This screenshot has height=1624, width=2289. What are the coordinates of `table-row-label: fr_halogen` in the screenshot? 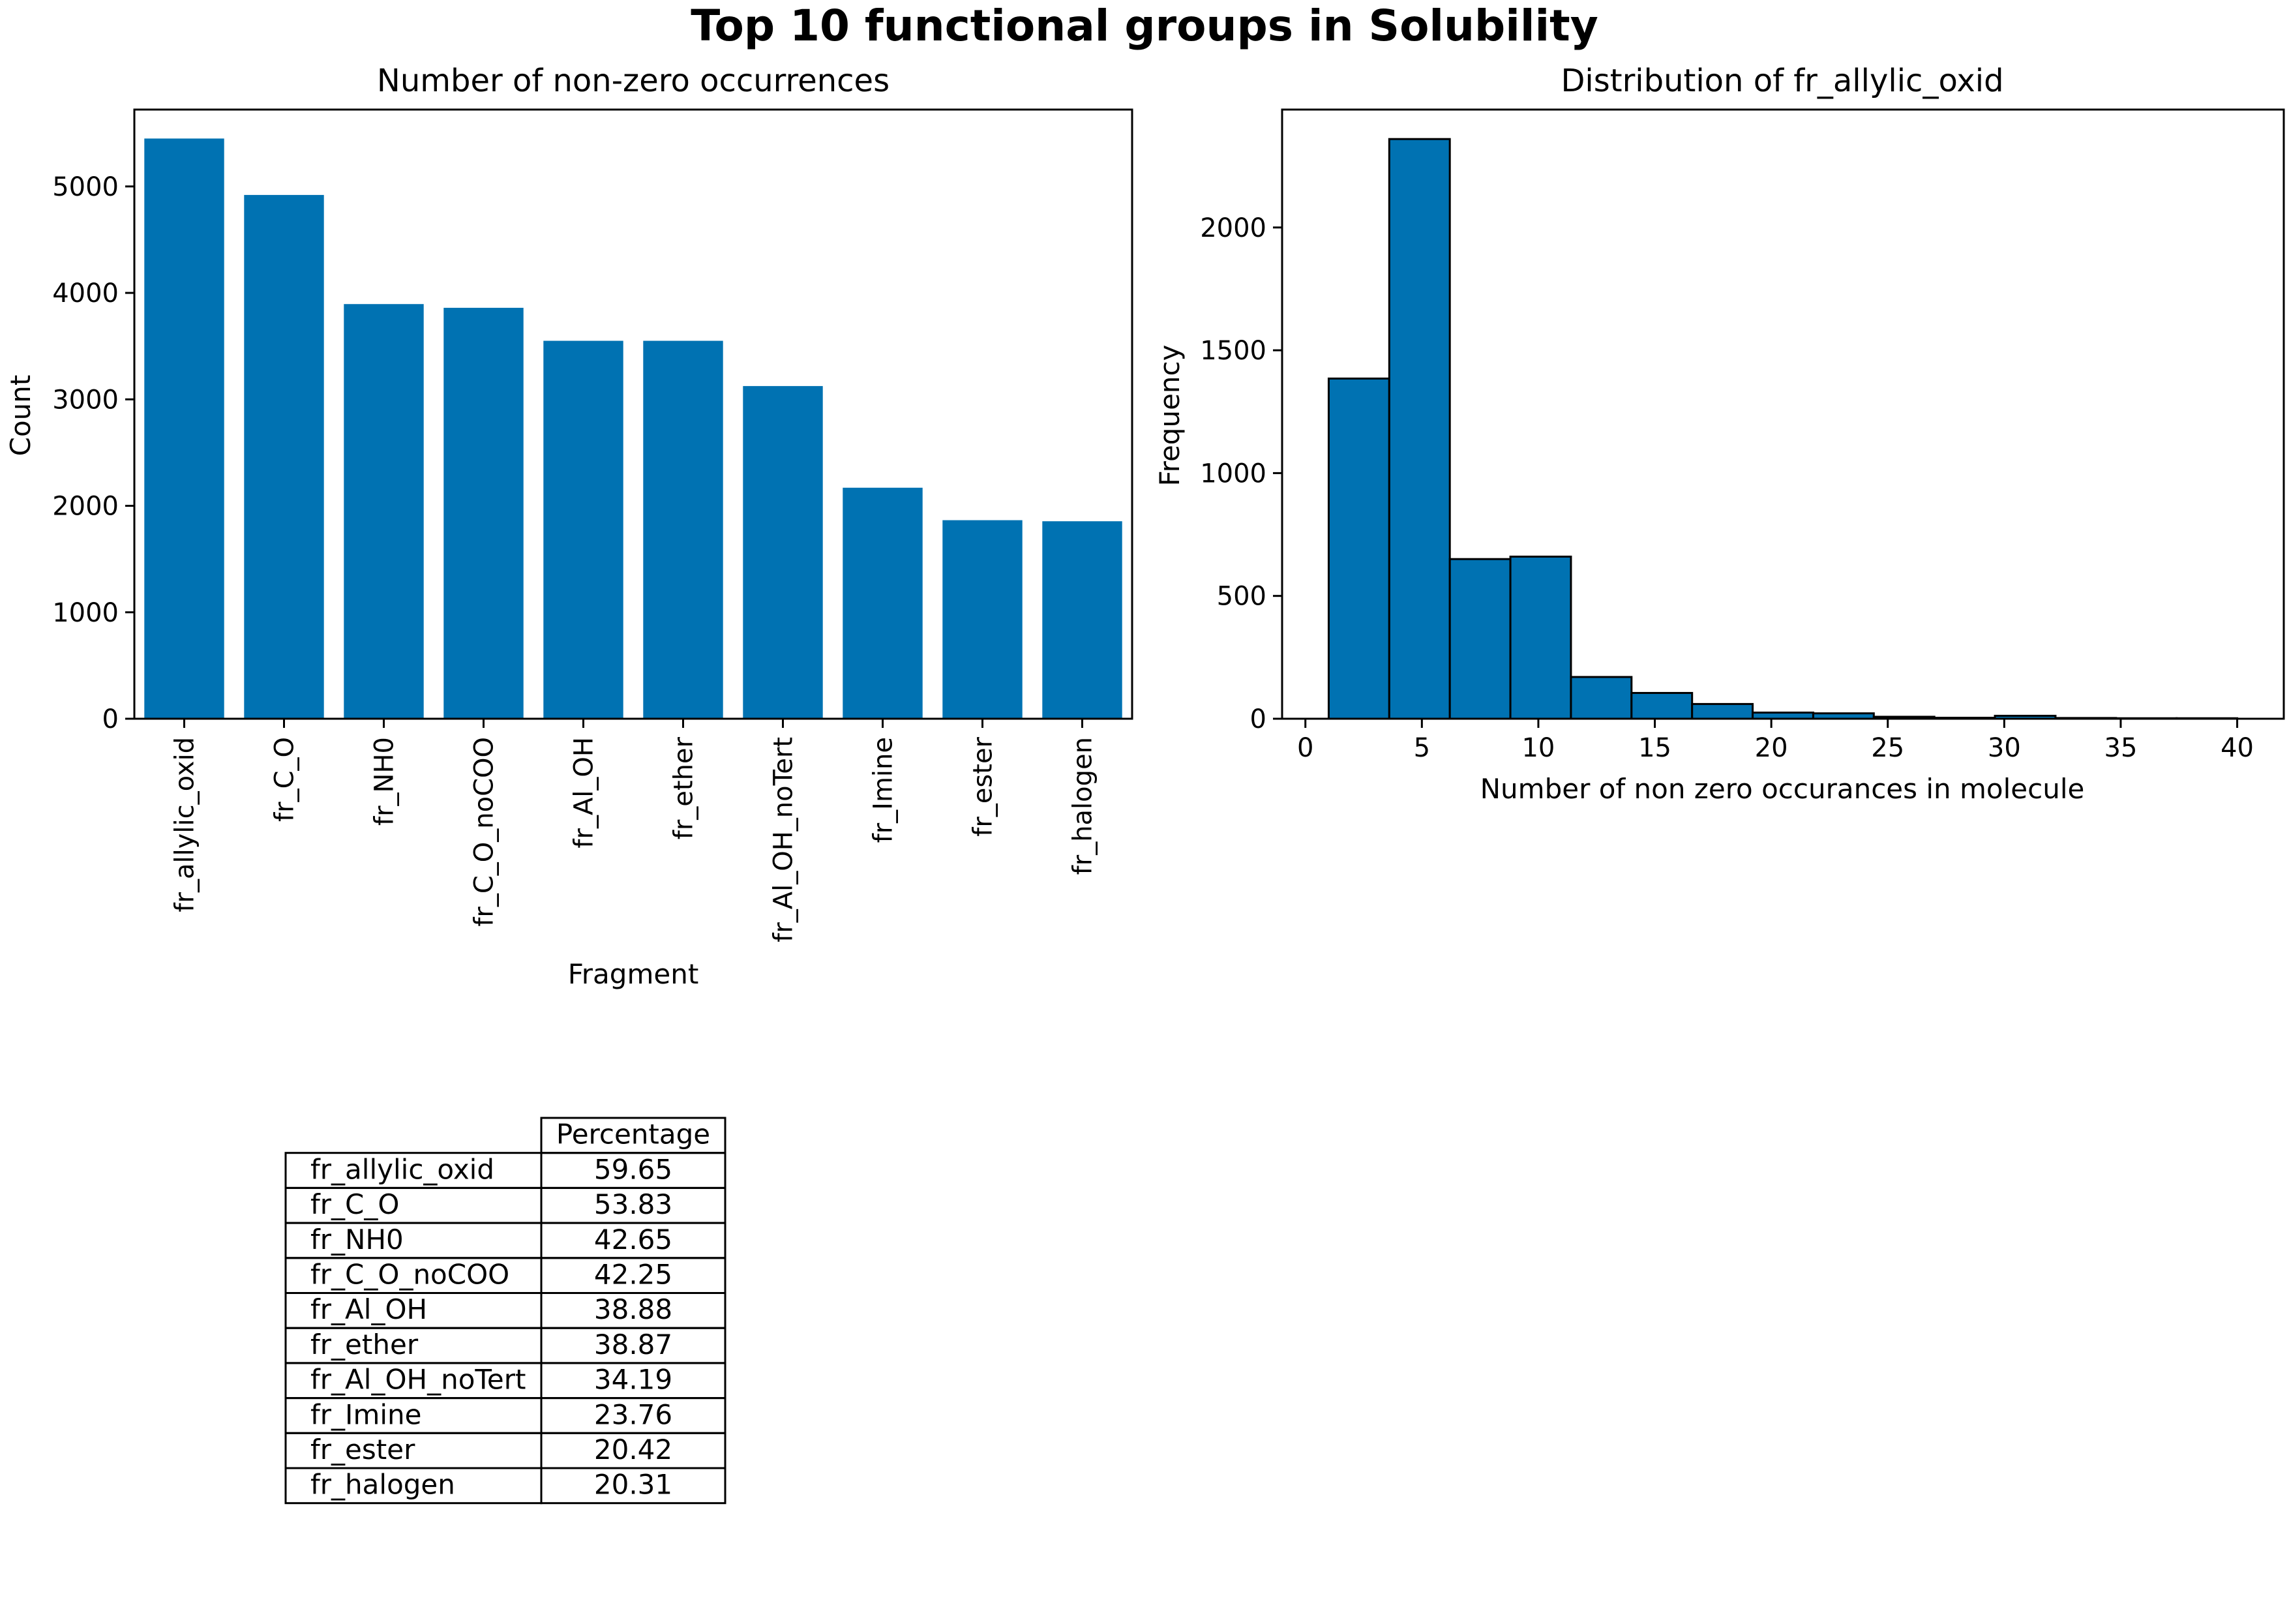 It's located at (382, 1485).